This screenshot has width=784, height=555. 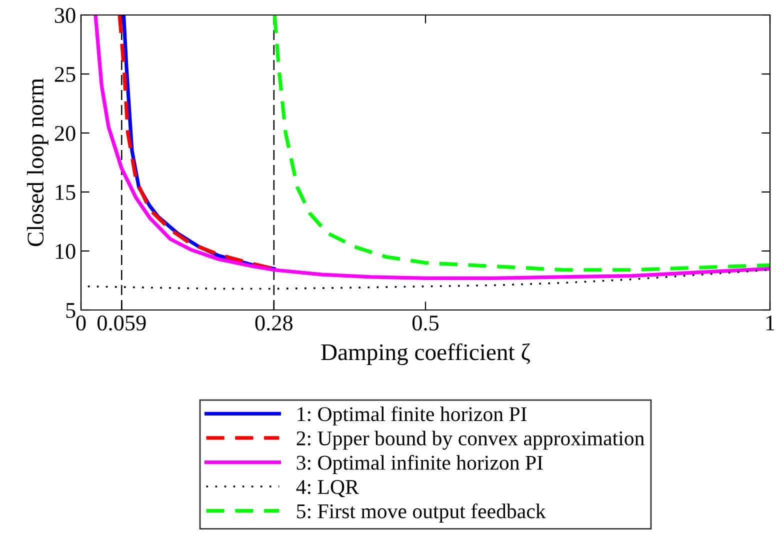 I want to click on x-axis-title: Damping coefficient ζ, so click(x=425, y=354).